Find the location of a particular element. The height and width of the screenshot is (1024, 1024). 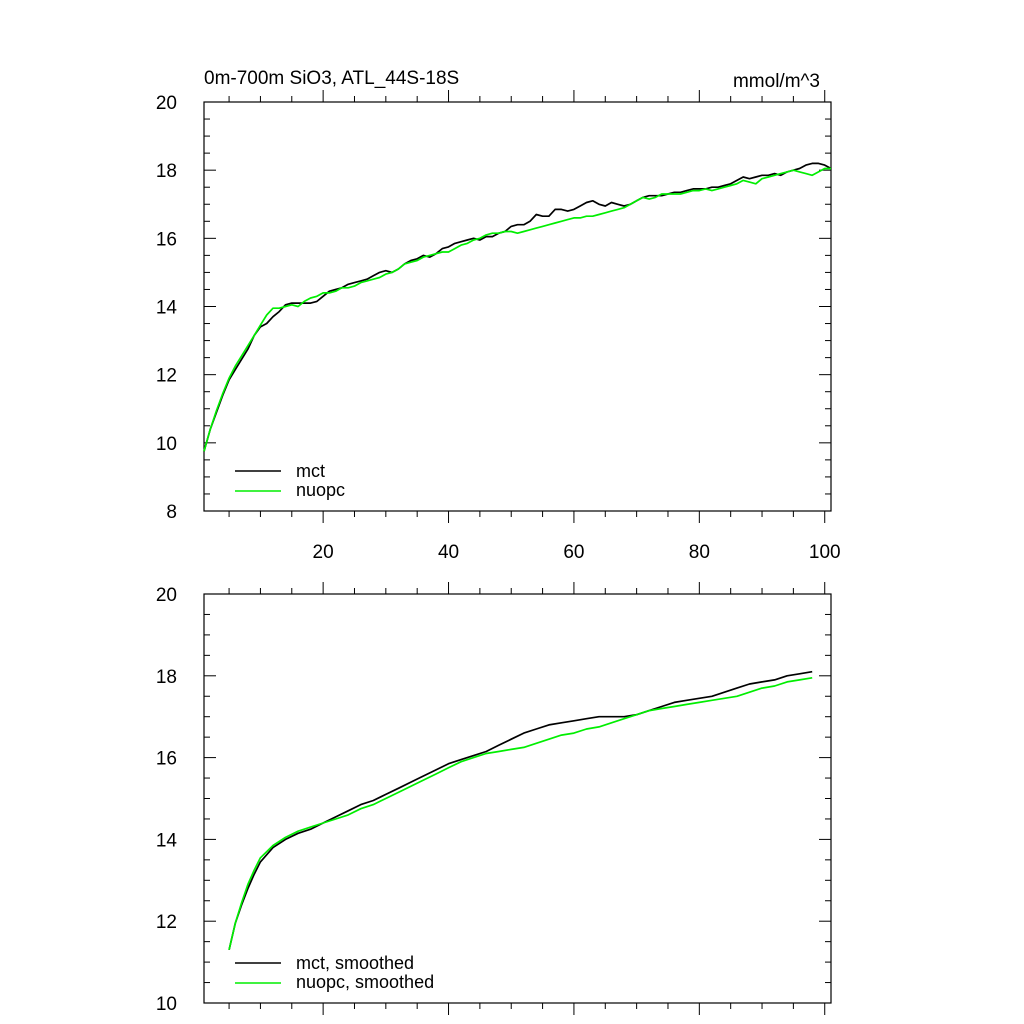

x-tick-label: 60 is located at coordinates (573, 552).